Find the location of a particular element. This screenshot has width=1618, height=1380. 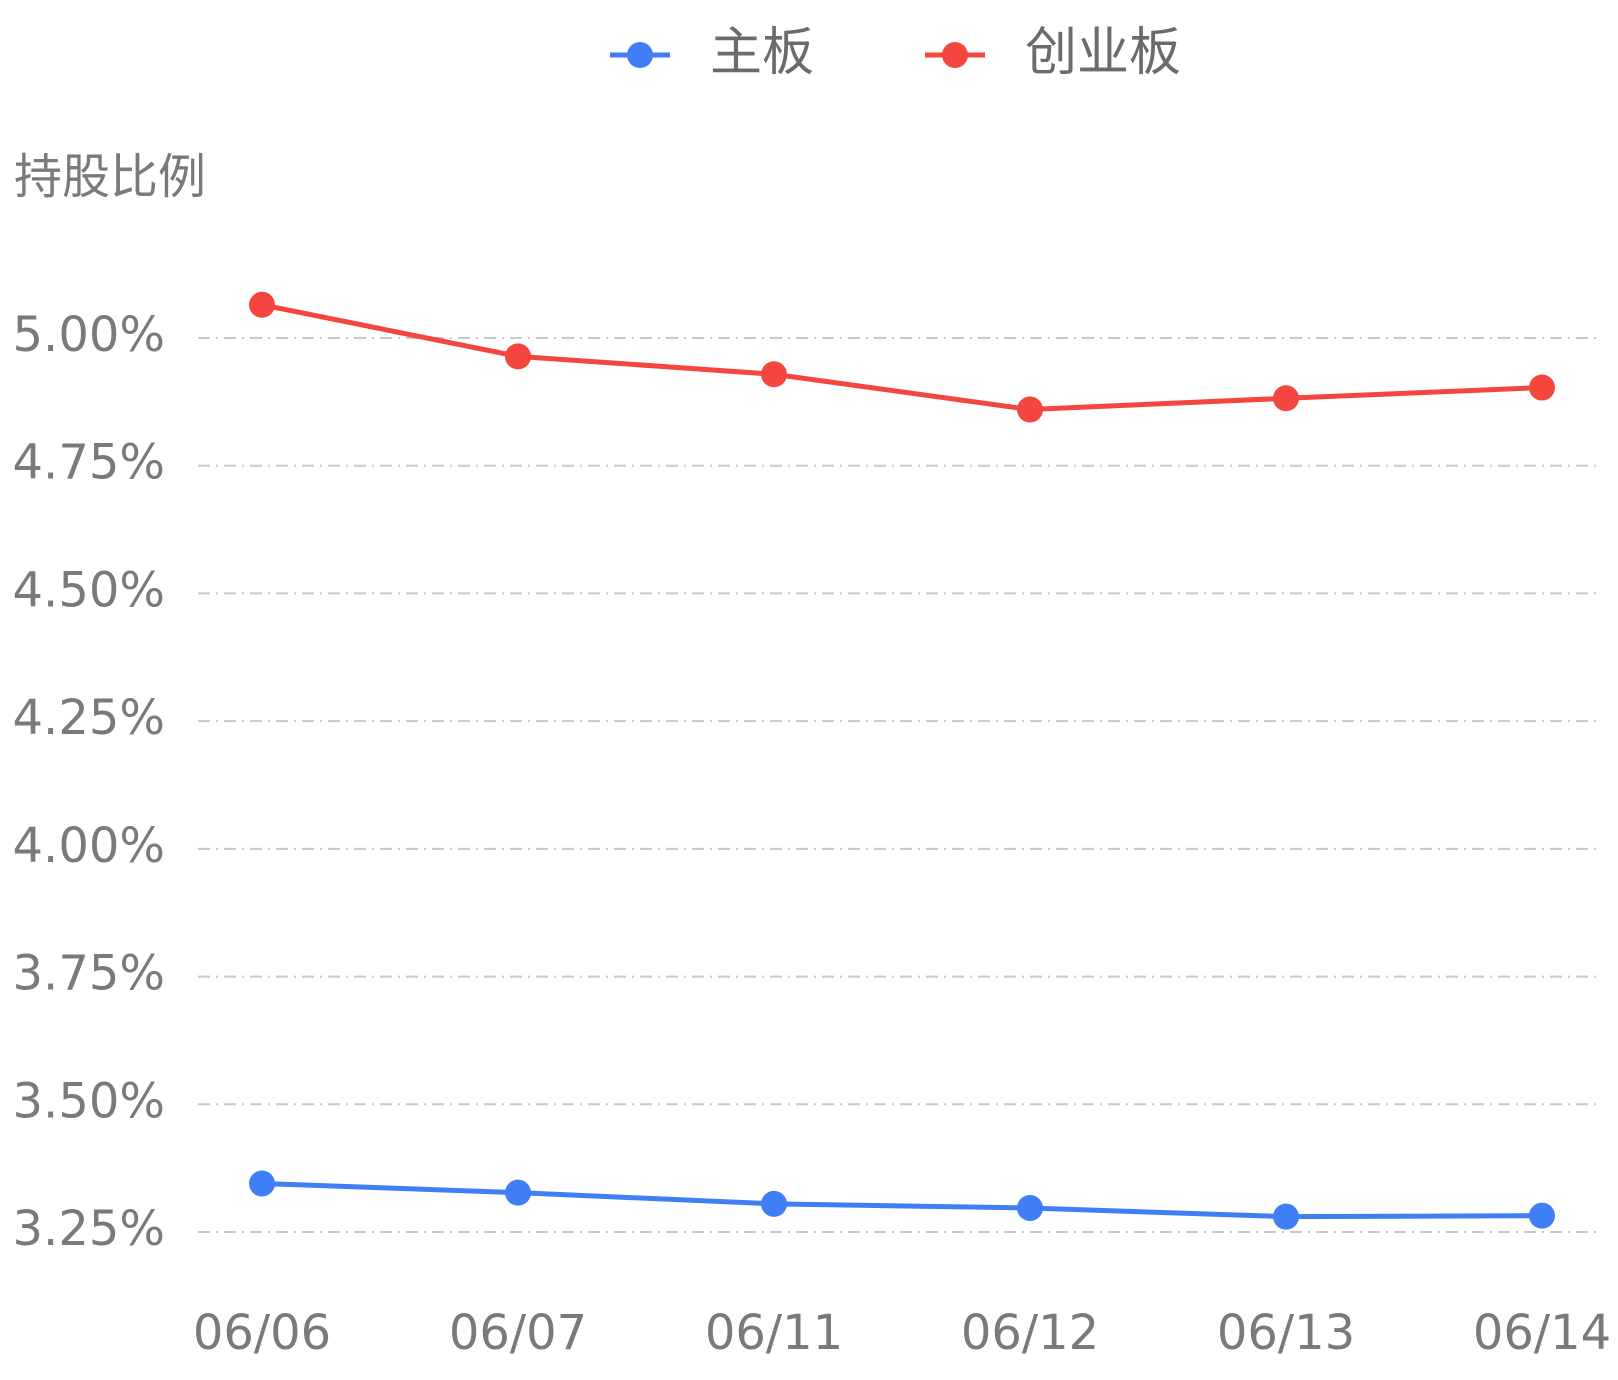

y-axis-title: 持股比例 is located at coordinates (110, 177).